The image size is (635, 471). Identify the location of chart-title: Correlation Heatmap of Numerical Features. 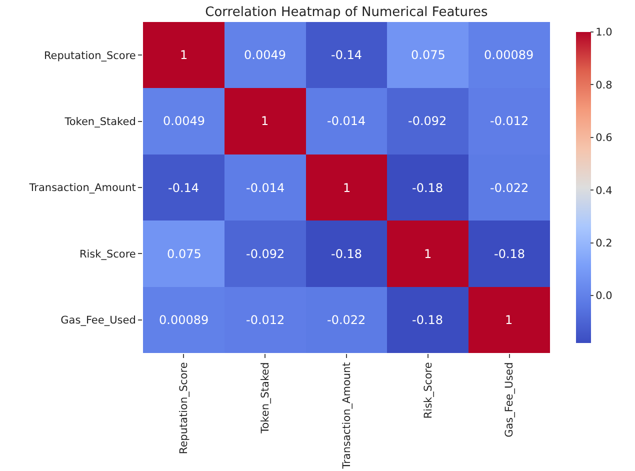
(346, 12).